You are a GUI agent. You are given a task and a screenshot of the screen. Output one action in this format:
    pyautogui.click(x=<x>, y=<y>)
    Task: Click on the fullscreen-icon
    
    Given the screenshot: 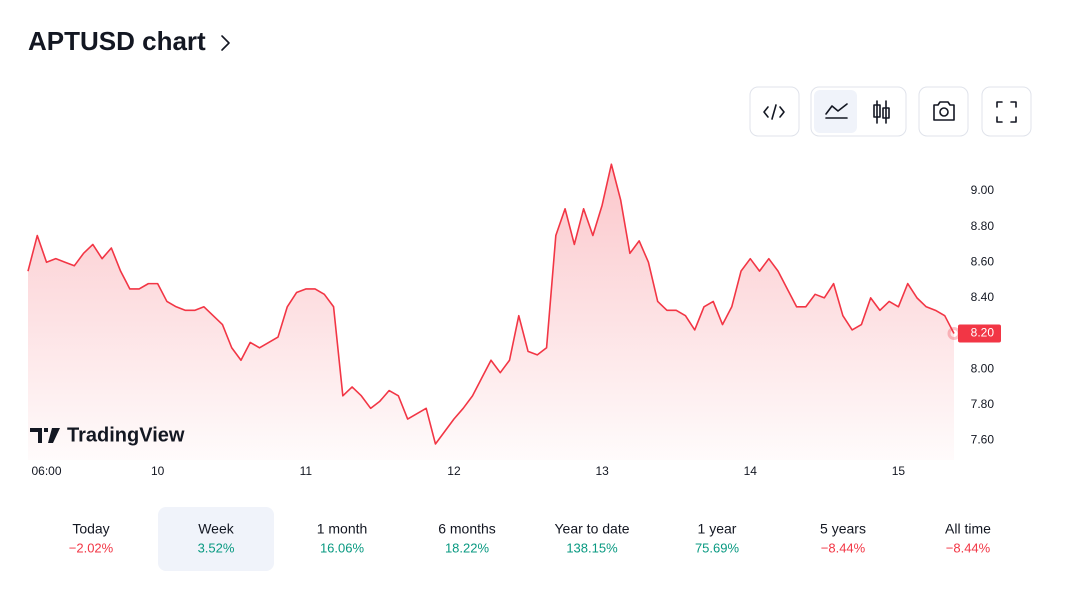 What is the action you would take?
    pyautogui.click(x=1006, y=112)
    